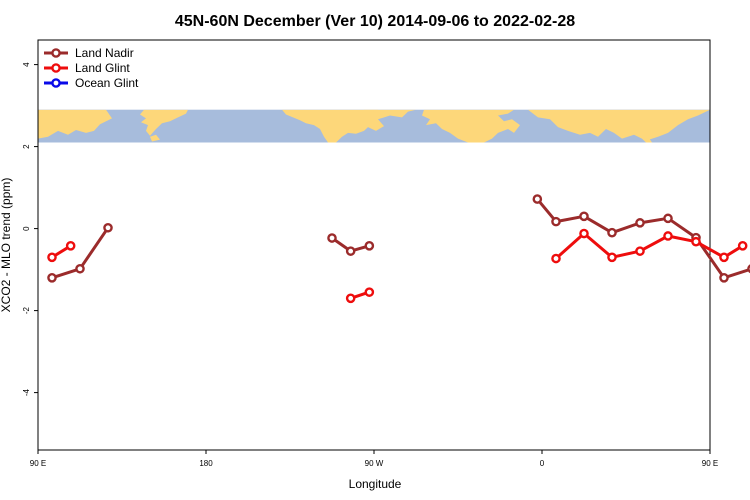 This screenshot has width=750, height=500. I want to click on legend-item: Land Glint, so click(87, 68).